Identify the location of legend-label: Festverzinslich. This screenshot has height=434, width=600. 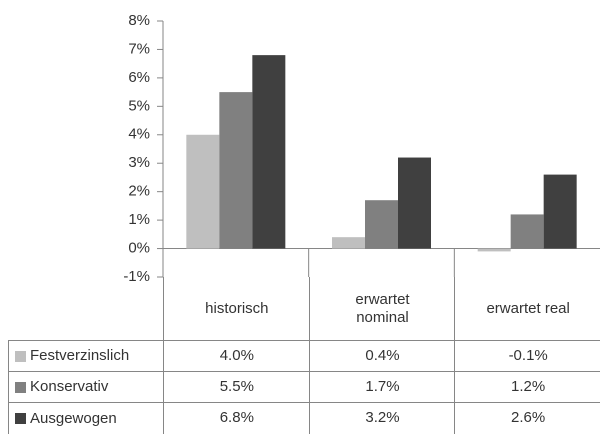
(80, 355).